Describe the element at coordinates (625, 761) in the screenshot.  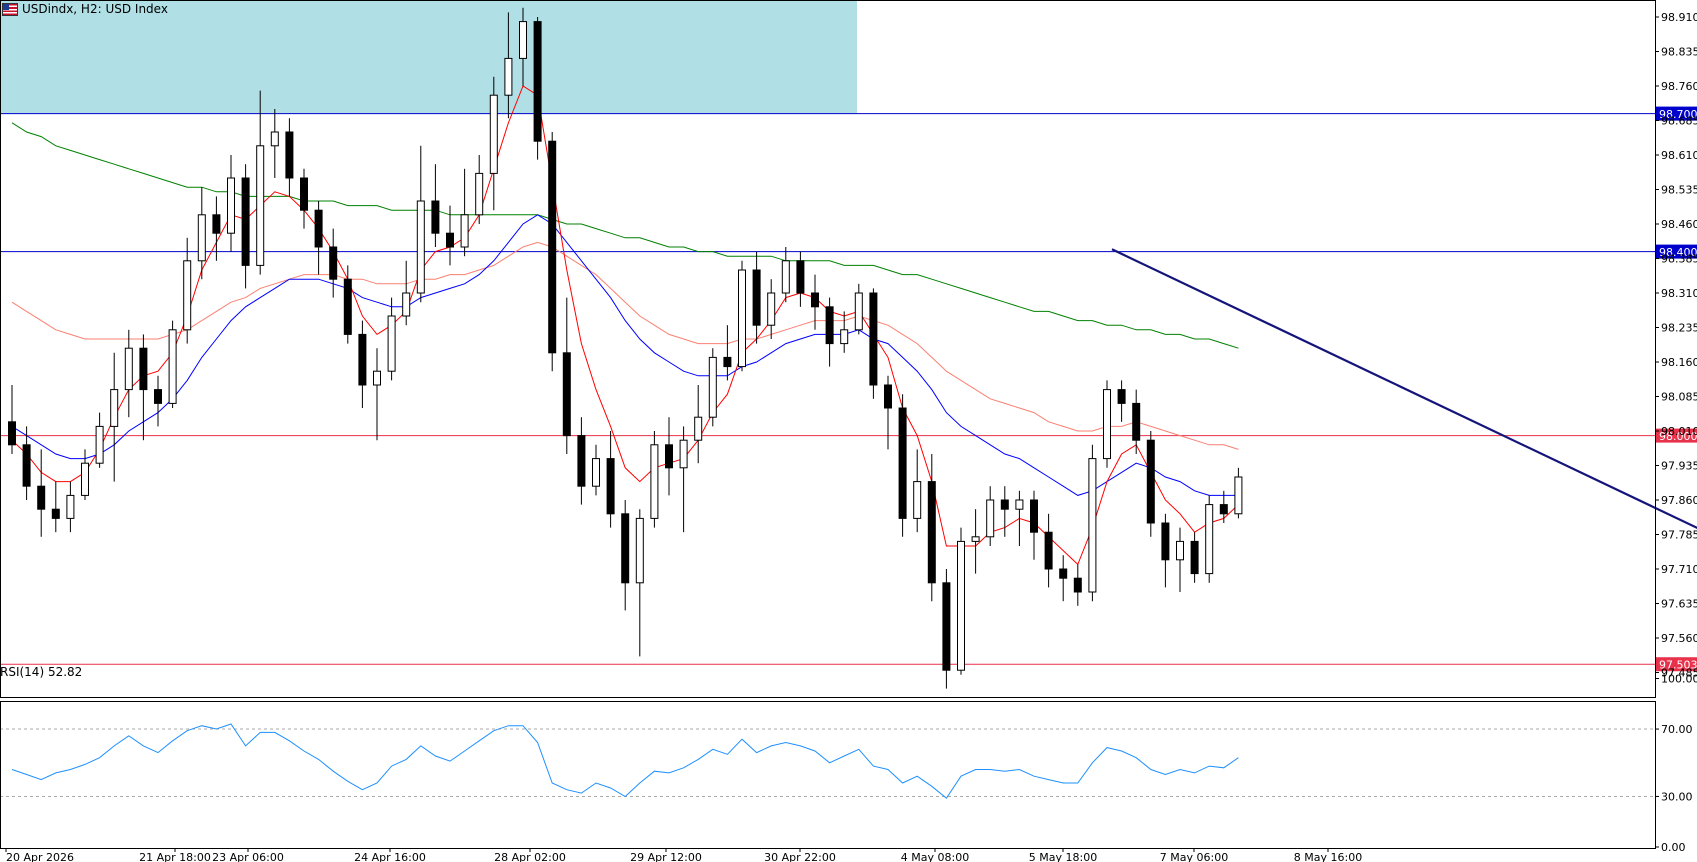
I see `rsi-line` at that location.